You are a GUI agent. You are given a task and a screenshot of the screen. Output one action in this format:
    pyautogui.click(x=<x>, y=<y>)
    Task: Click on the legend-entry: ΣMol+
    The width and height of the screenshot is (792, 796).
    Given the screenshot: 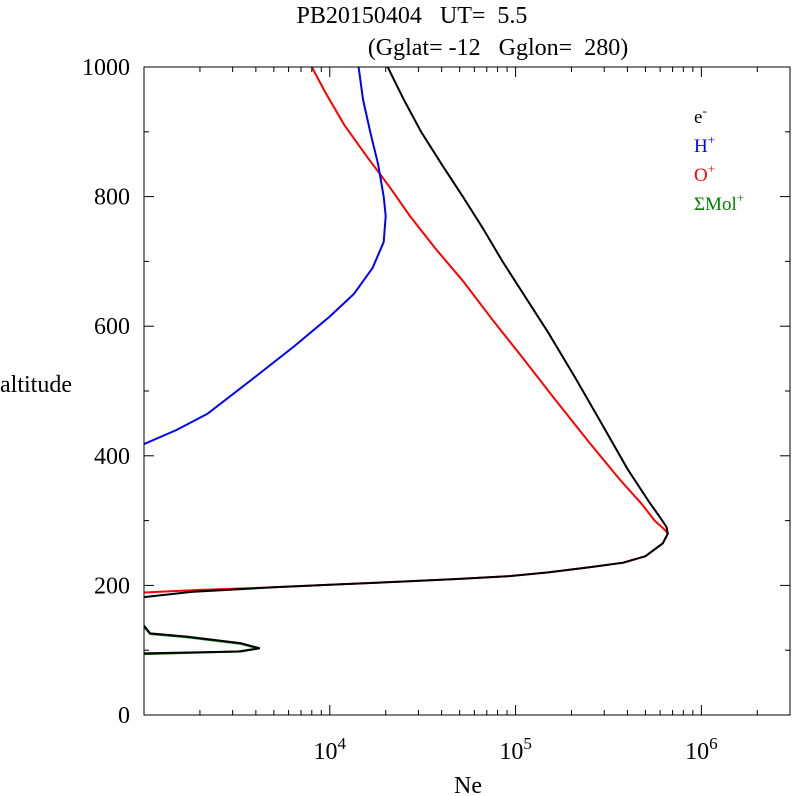 What is the action you would take?
    pyautogui.click(x=719, y=202)
    